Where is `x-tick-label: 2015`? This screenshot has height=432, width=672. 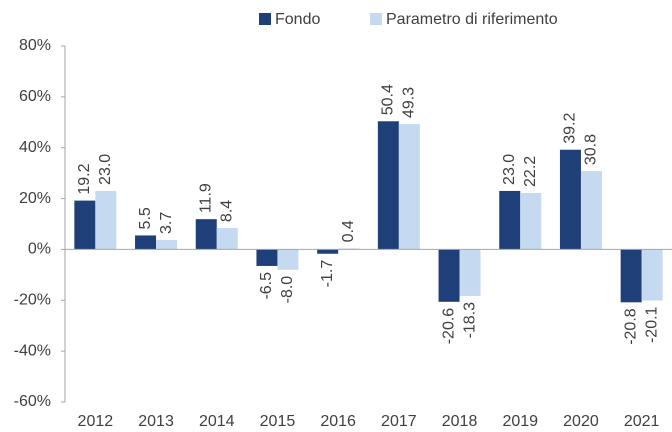
x-tick-label: 2015 is located at coordinates (278, 421).